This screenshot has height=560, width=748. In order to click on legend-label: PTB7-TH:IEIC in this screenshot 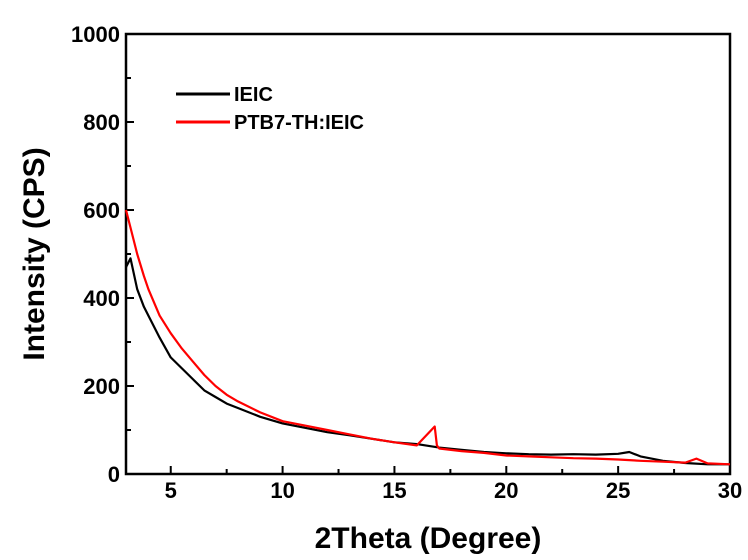, I will do `click(299, 123)`.